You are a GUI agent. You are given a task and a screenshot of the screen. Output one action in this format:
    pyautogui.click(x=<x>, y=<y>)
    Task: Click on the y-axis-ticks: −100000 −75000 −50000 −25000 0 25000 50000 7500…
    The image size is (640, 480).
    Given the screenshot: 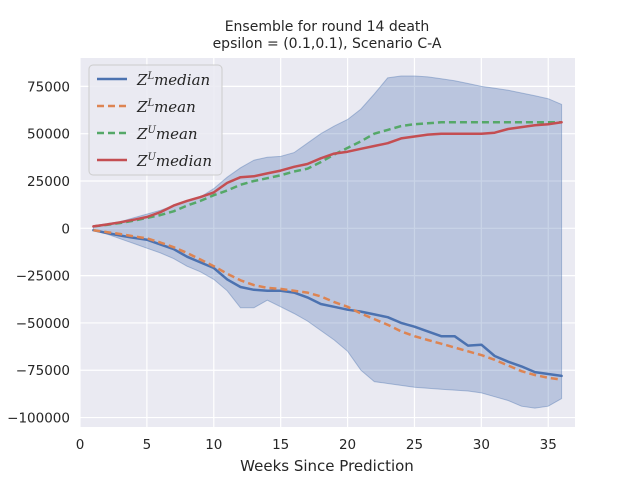 What is the action you would take?
    pyautogui.click(x=38, y=252)
    